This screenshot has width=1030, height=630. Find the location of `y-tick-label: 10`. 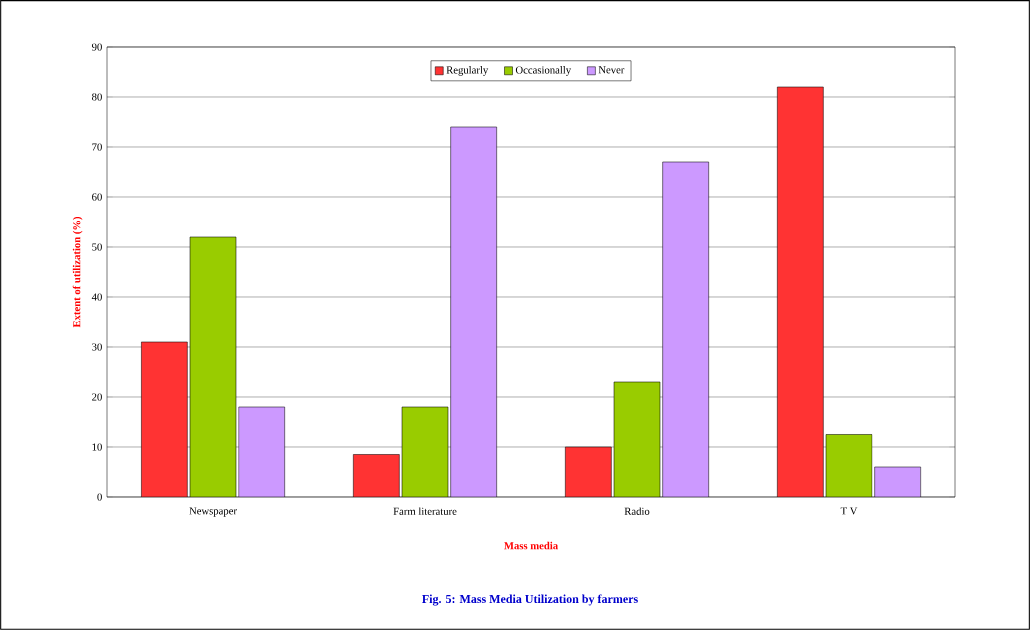

y-tick-label: 10 is located at coordinates (97, 447).